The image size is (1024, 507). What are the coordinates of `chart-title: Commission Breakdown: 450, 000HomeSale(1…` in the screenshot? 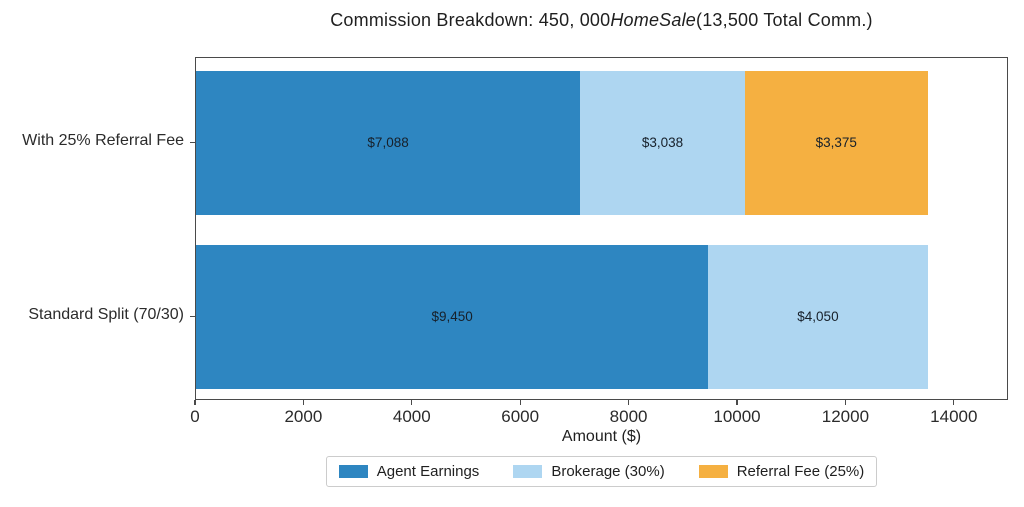 It's located at (601, 20).